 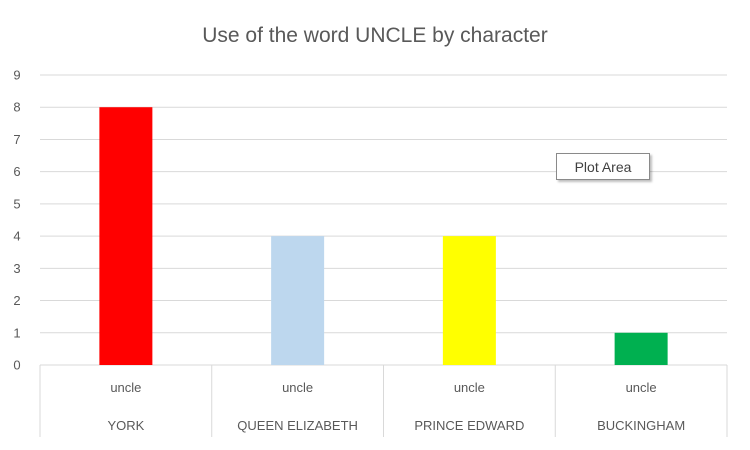 What do you see at coordinates (125, 425) in the screenshot?
I see `category-label: YORK` at bounding box center [125, 425].